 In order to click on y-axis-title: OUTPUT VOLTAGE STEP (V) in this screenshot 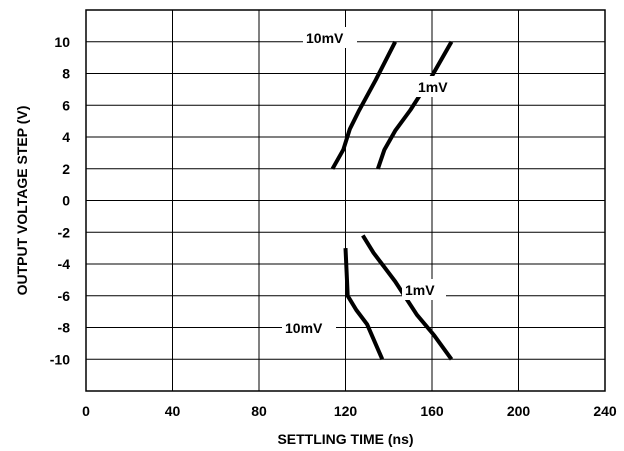, I will do `click(22, 201)`.